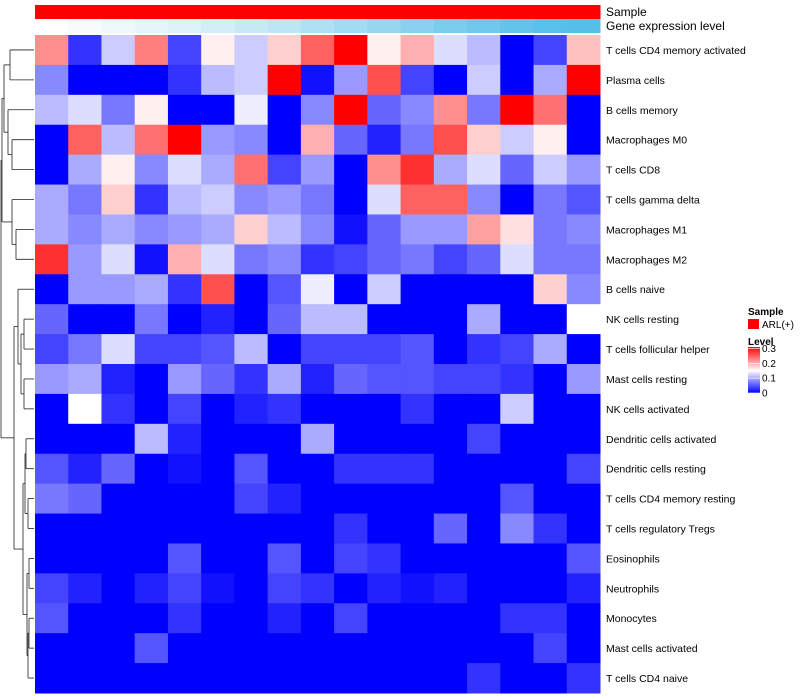 Image resolution: width=800 pixels, height=700 pixels. Describe the element at coordinates (658, 350) in the screenshot. I see `row-label: T cells follicular helper` at that location.